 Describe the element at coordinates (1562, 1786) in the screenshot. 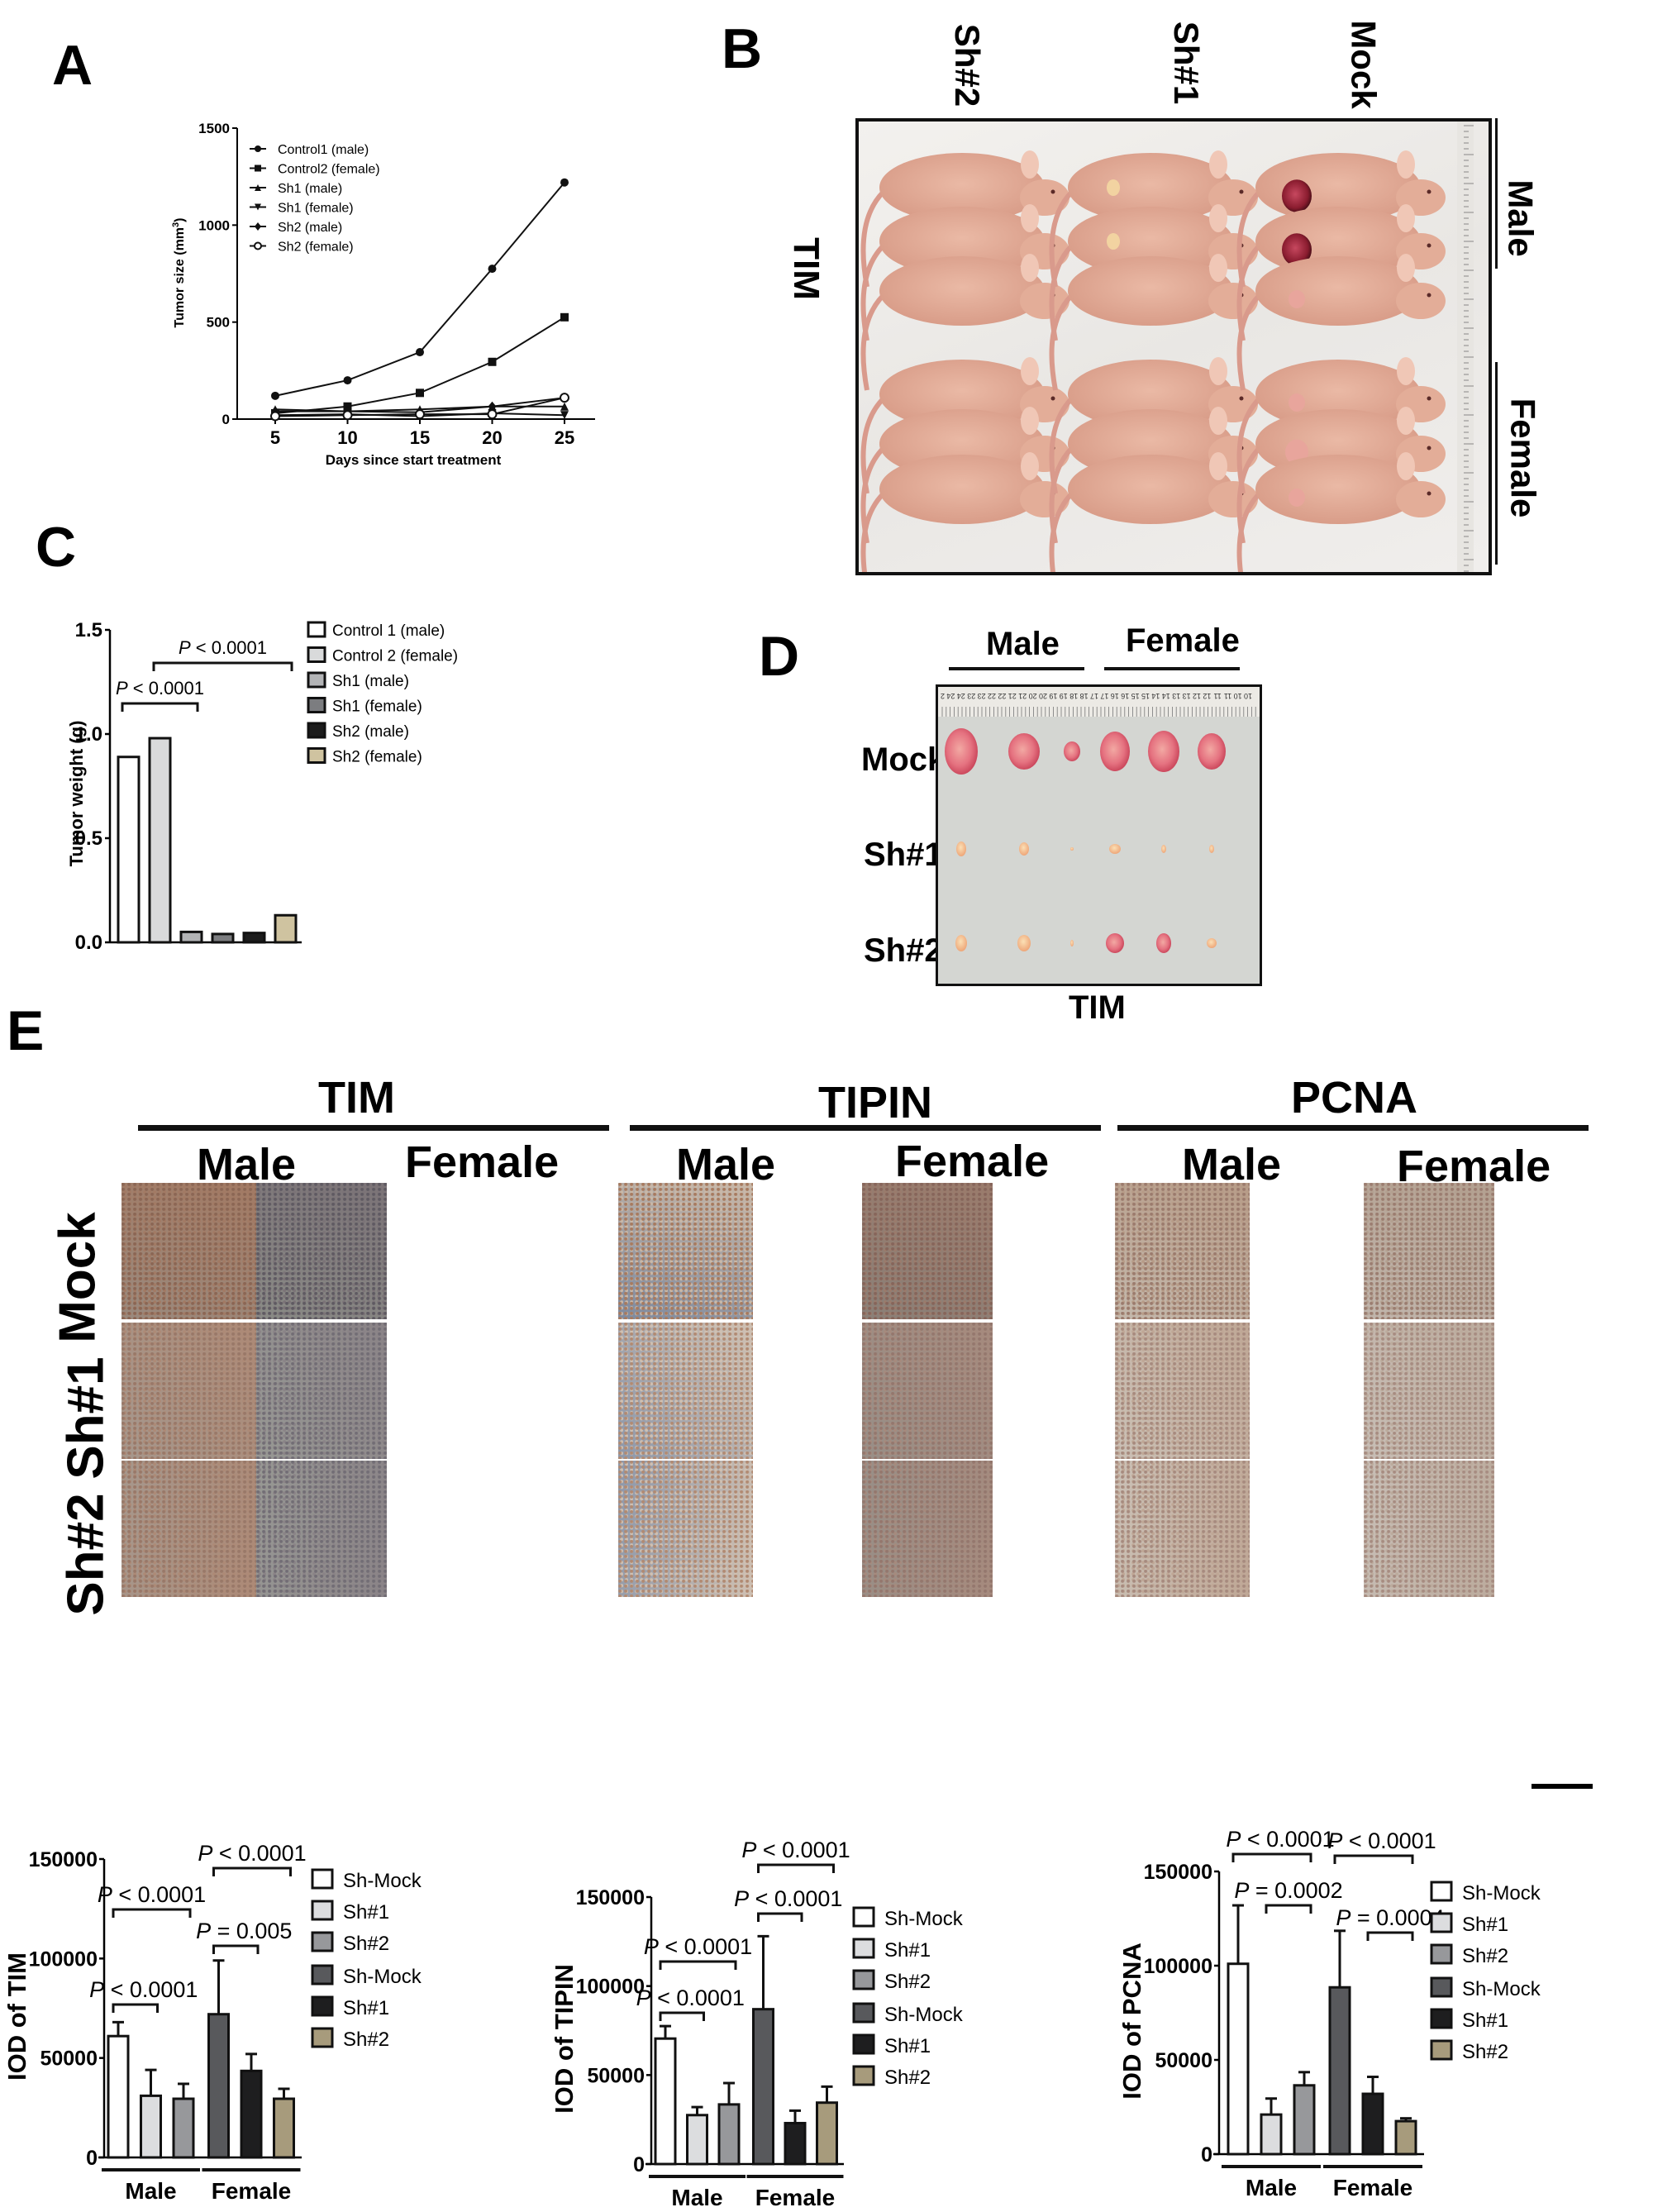

I see `scale-bar` at that location.